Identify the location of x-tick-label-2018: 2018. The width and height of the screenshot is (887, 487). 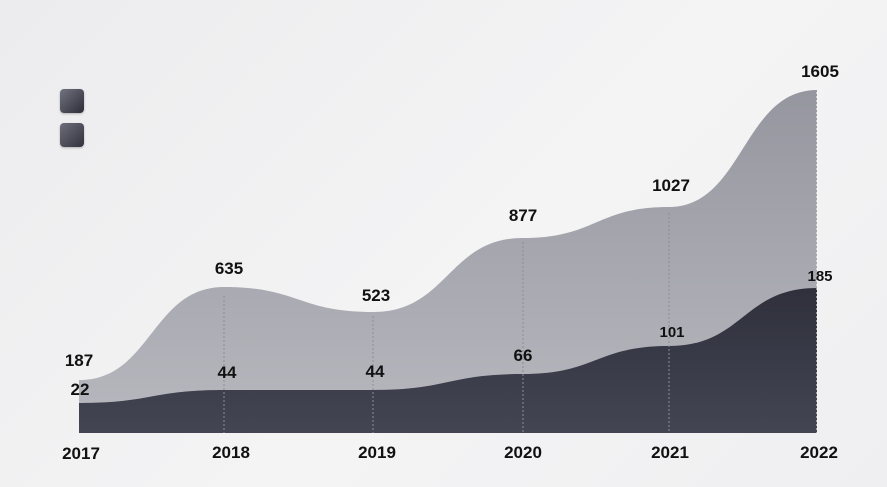
(231, 452).